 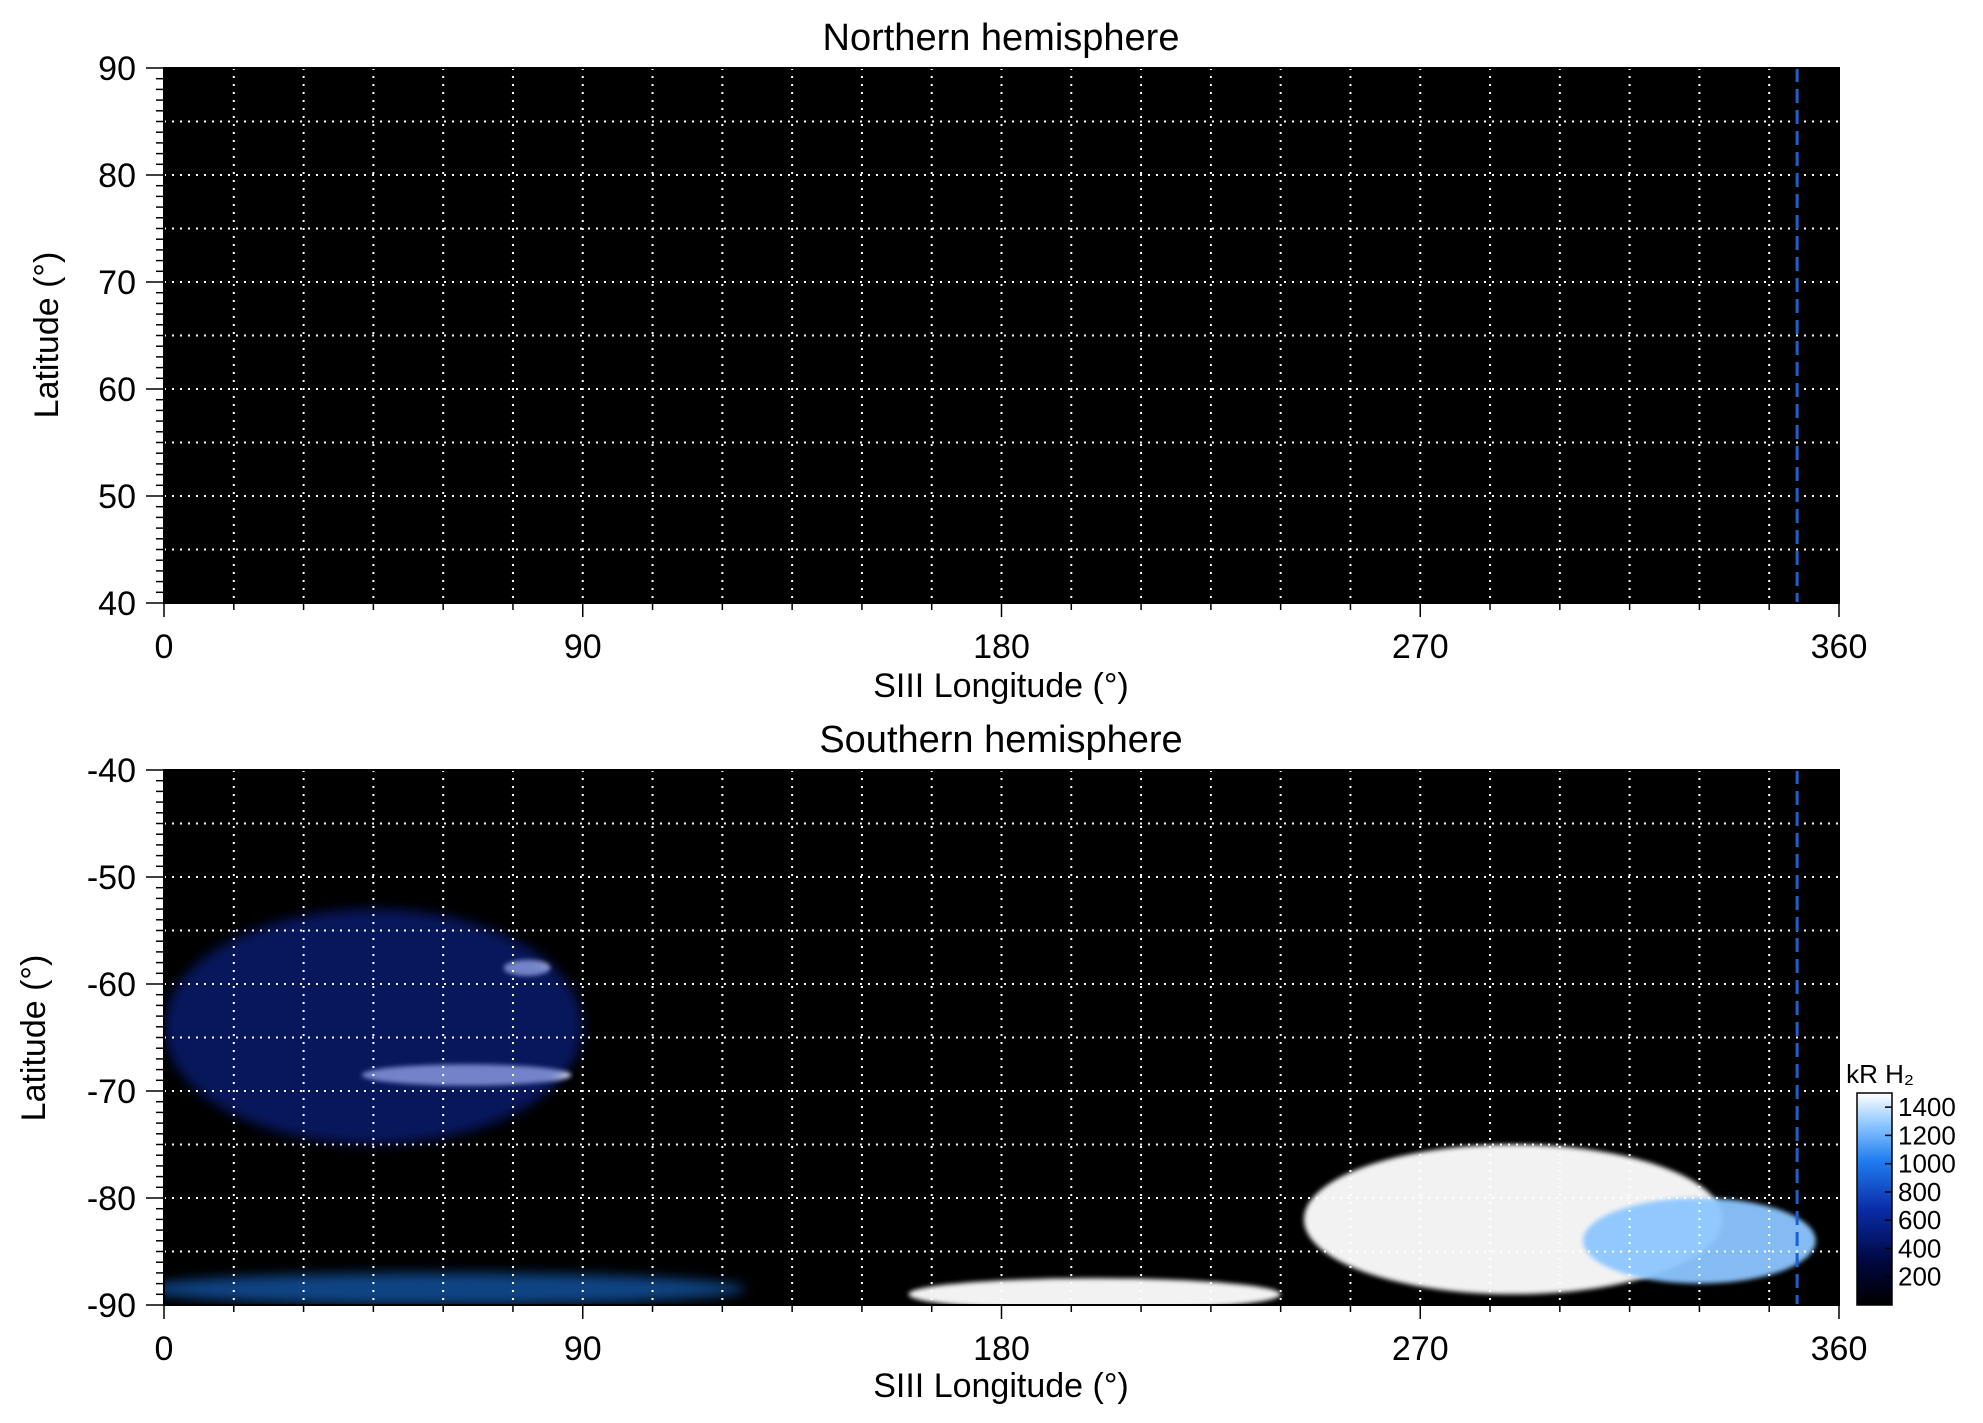 I want to click on y-tick-label: -60, so click(x=111, y=985).